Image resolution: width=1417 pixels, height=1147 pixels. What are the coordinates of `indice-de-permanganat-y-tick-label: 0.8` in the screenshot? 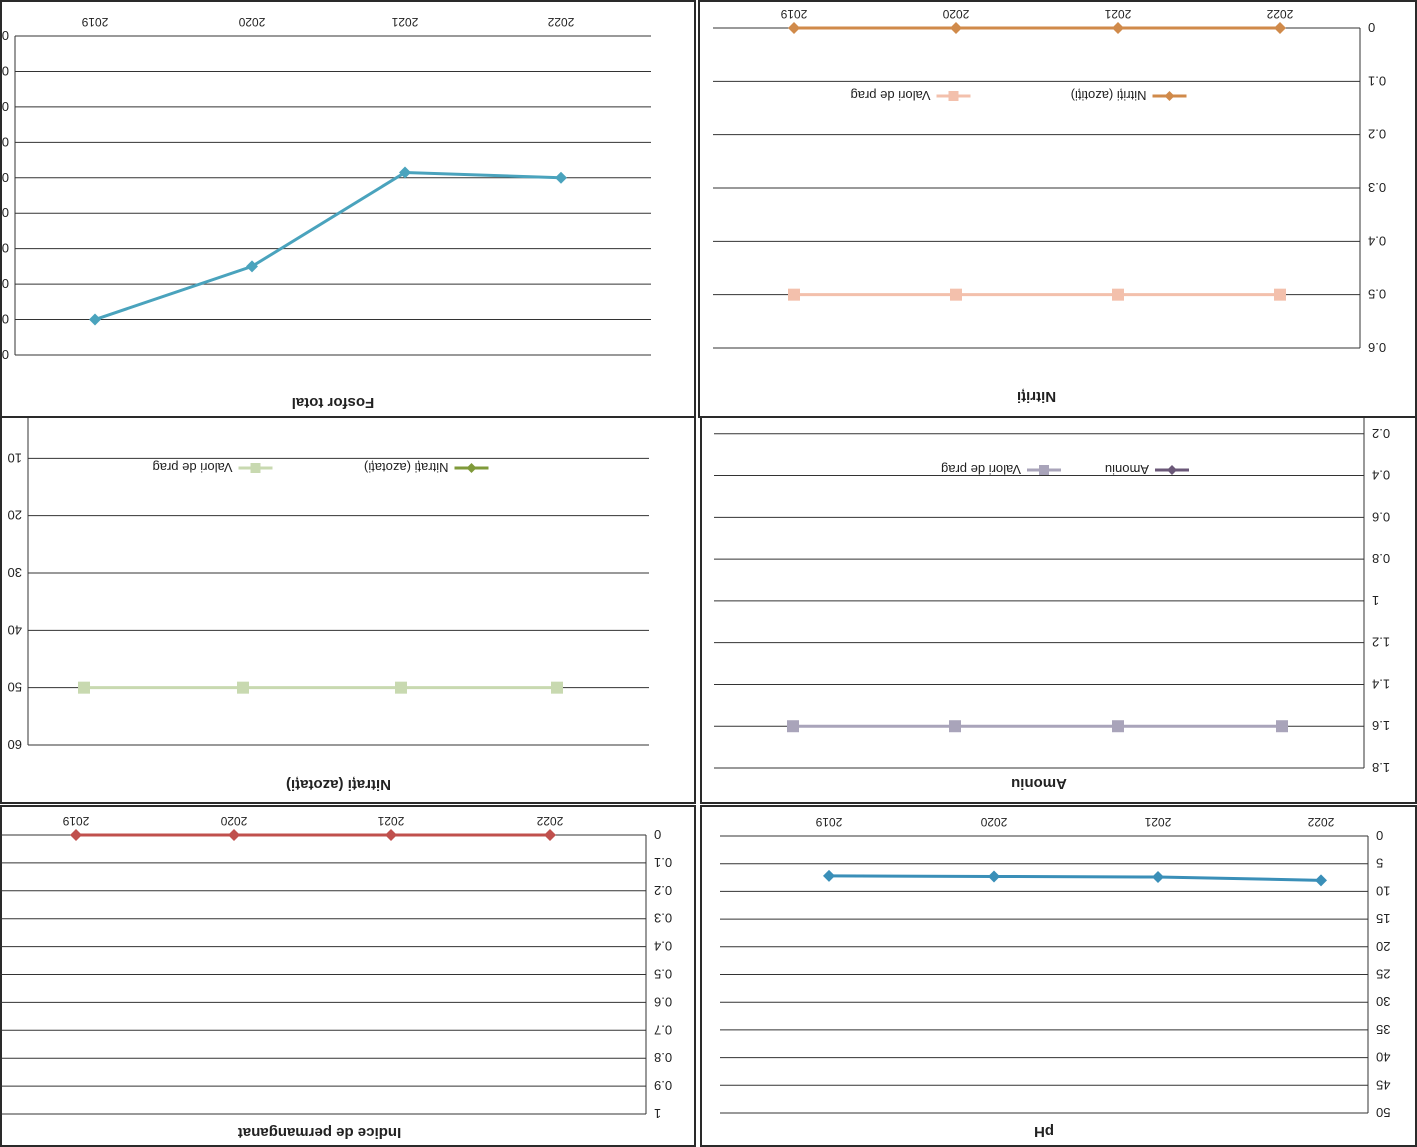 It's located at (663, 1057).